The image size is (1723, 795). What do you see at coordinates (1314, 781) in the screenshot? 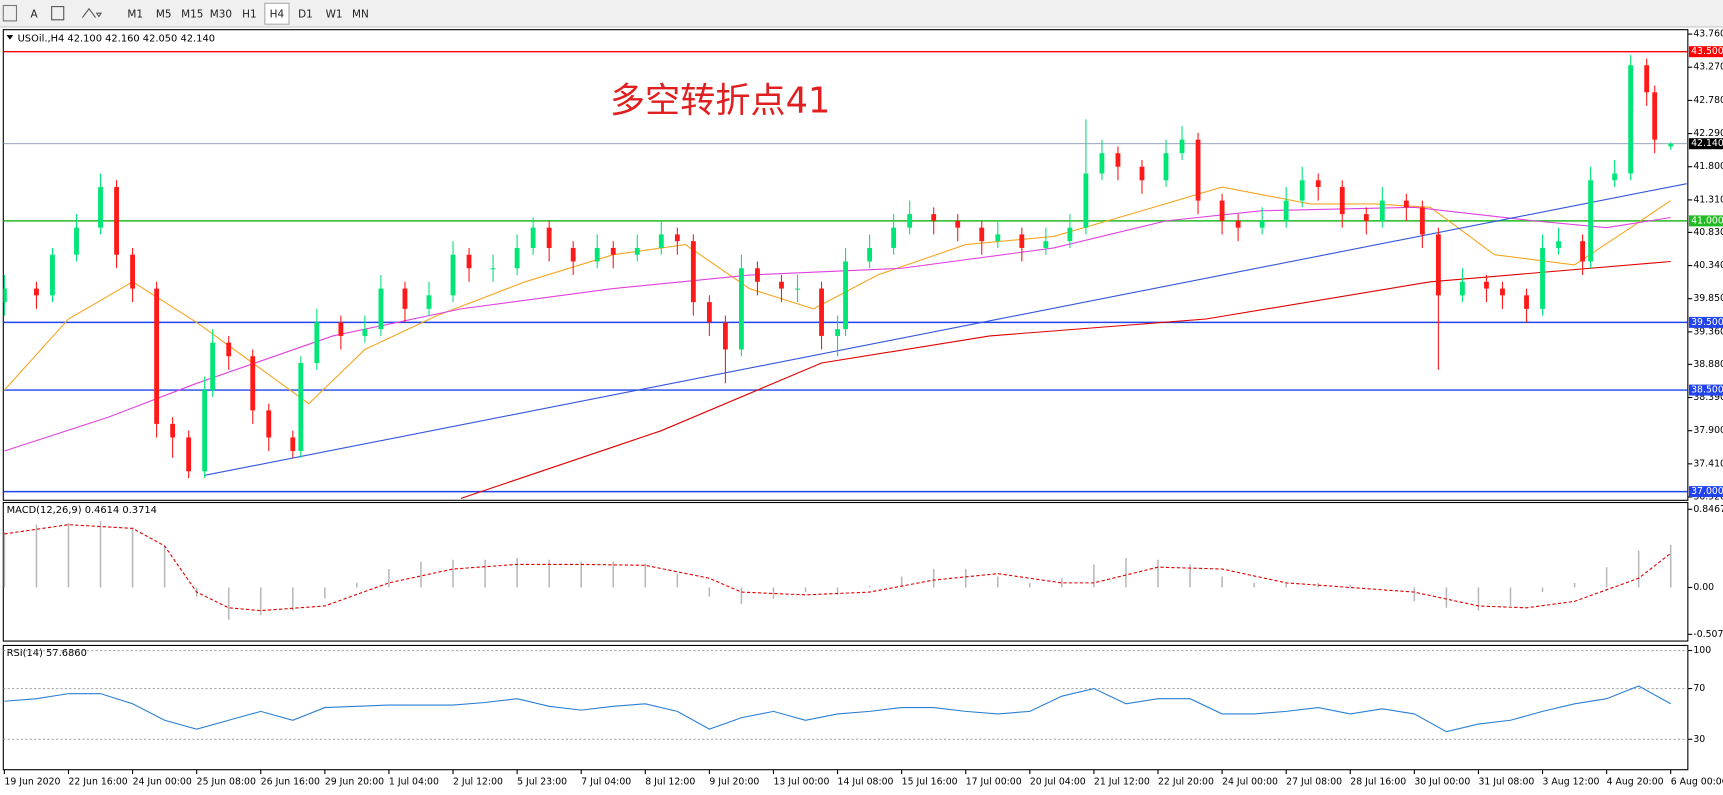
I see `x-tick-label: 27 Jul 08:00` at bounding box center [1314, 781].